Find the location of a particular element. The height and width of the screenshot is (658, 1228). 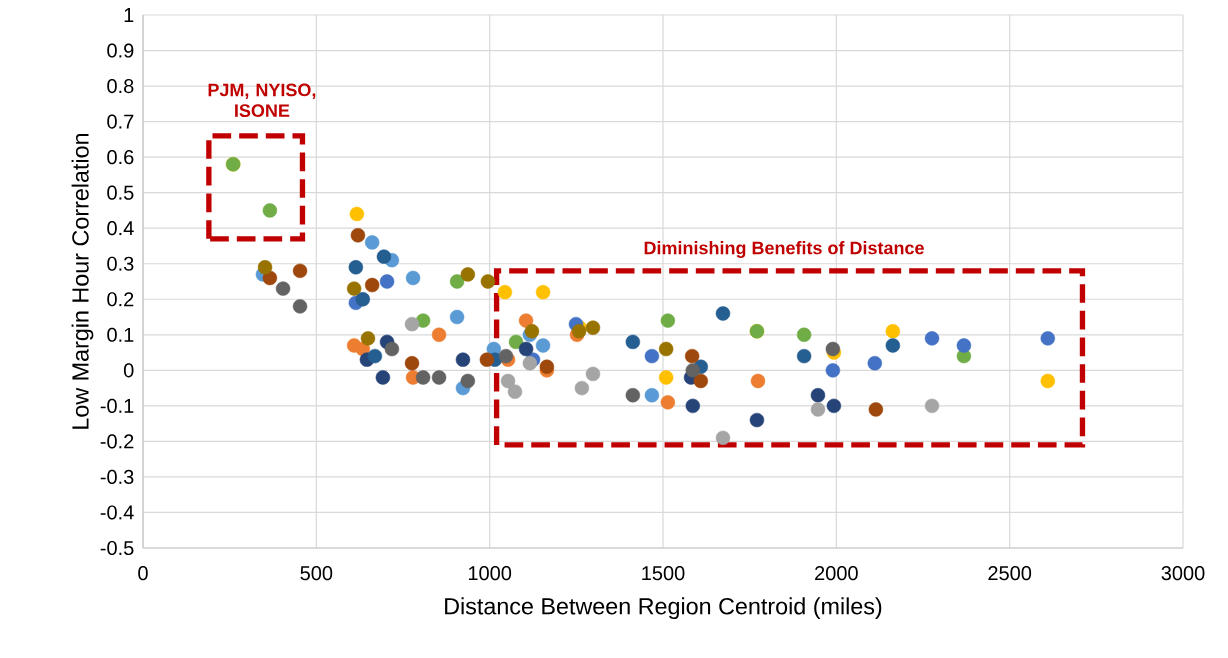

y-tick-label: 0.5 is located at coordinates (120, 192).